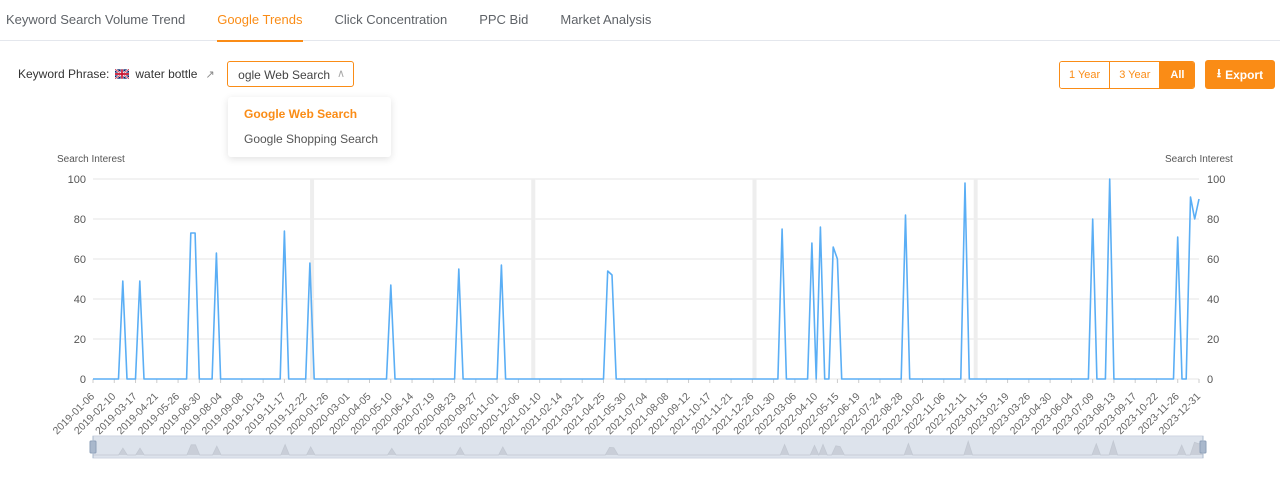 This screenshot has height=478, width=1280. Describe the element at coordinates (210, 74) in the screenshot. I see `external-link-icon: ↗` at that location.